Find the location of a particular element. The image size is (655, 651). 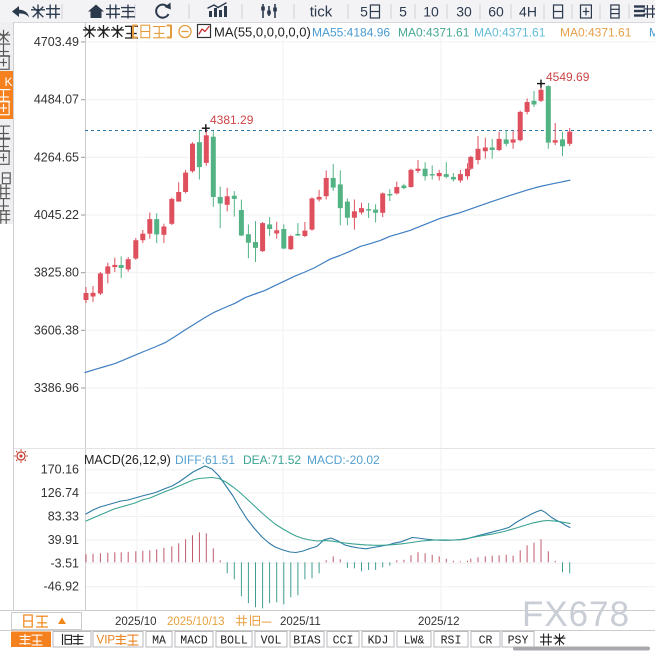

svg-text: FX678 is located at coordinates (576, 614).